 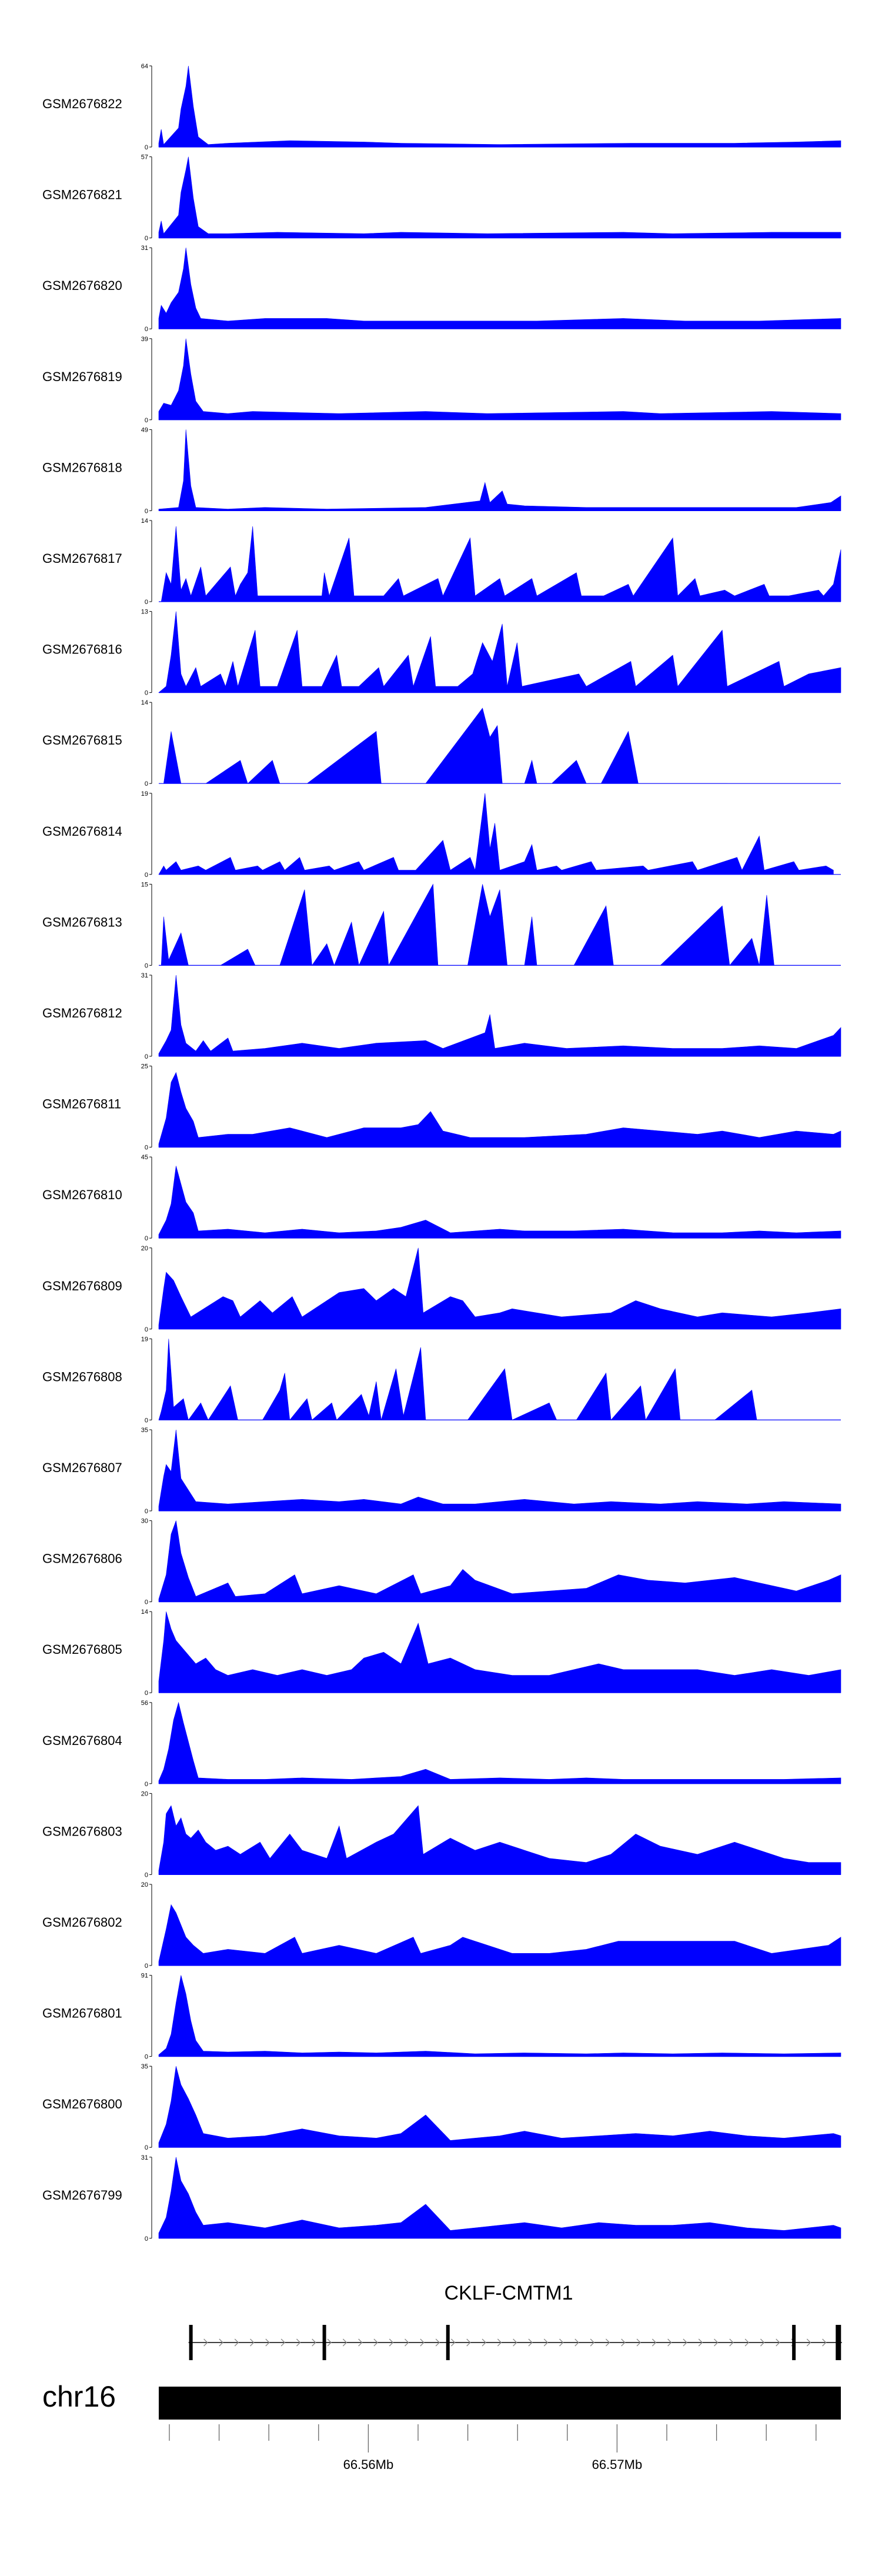 I want to click on track-label: GSM2676800, so click(x=82, y=2104).